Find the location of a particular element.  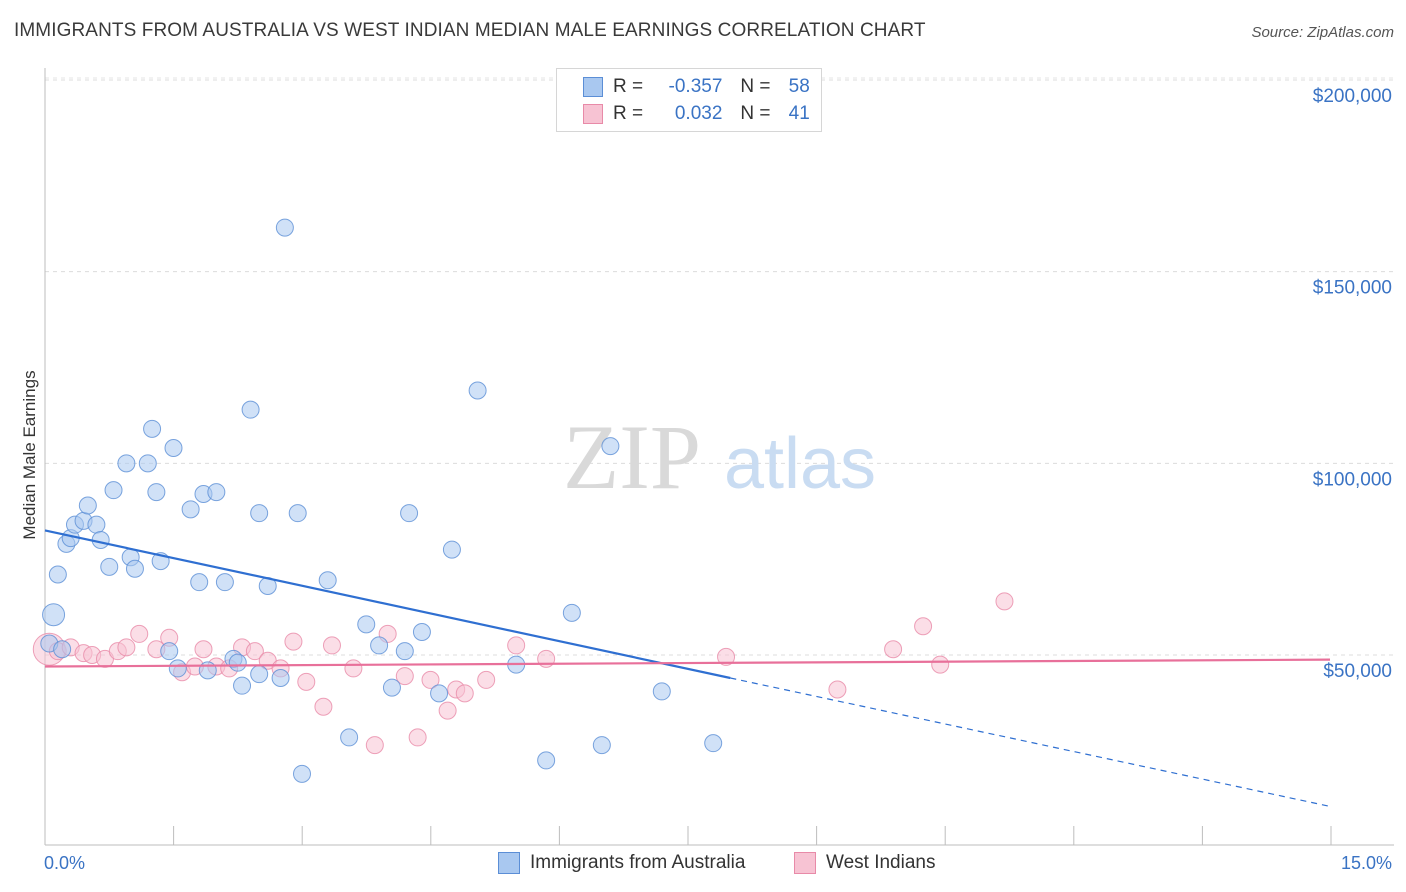

series-legend: Immigrants from Australia West Indians is located at coordinates (703, 865).